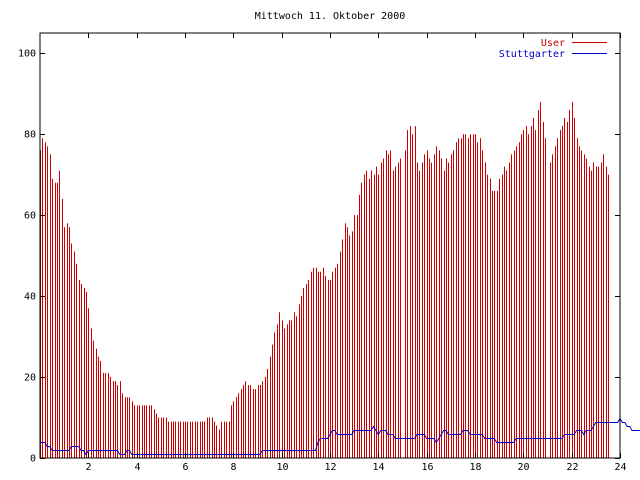  I want to click on x-tick-label: 4, so click(137, 467).